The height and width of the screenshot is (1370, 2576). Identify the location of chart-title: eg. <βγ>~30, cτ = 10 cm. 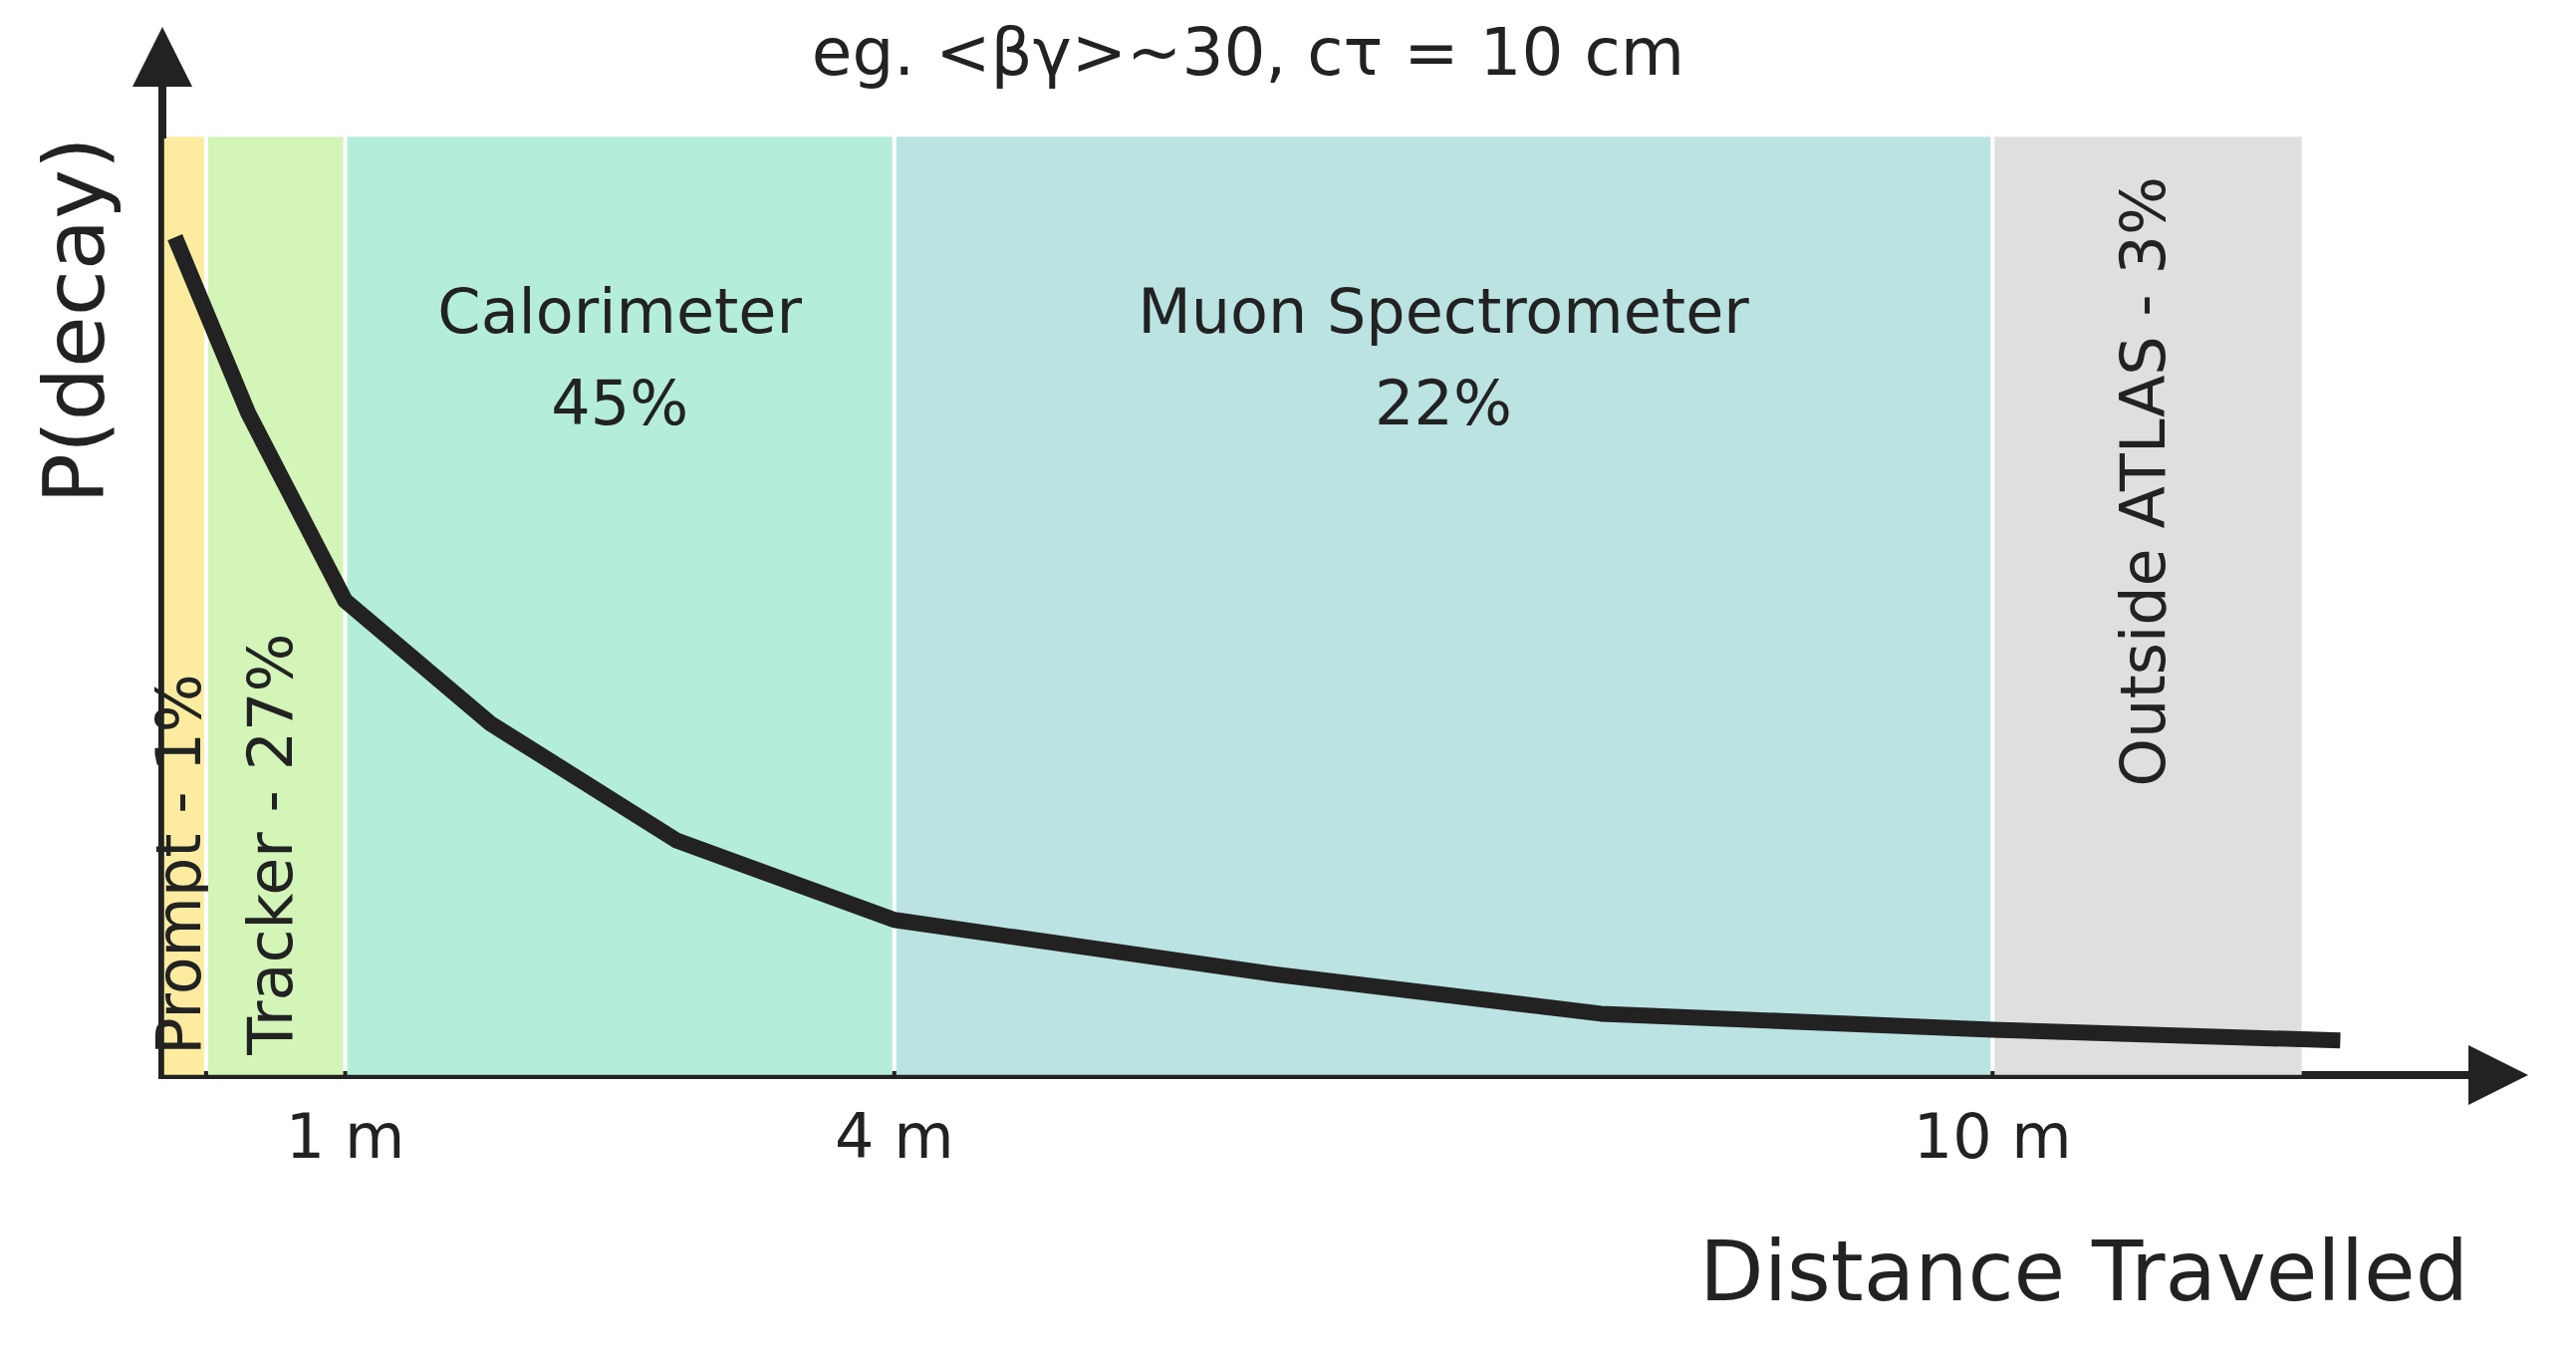
(1248, 52).